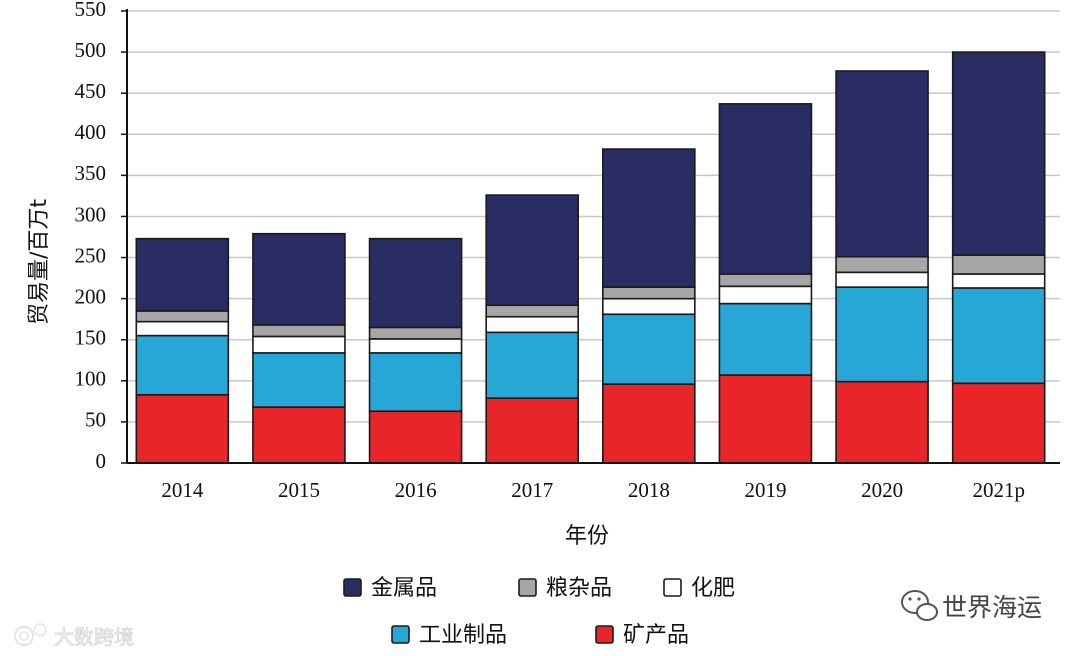 The width and height of the screenshot is (1080, 656). Describe the element at coordinates (765, 490) in the screenshot. I see `x-tick-label: 2019` at that location.